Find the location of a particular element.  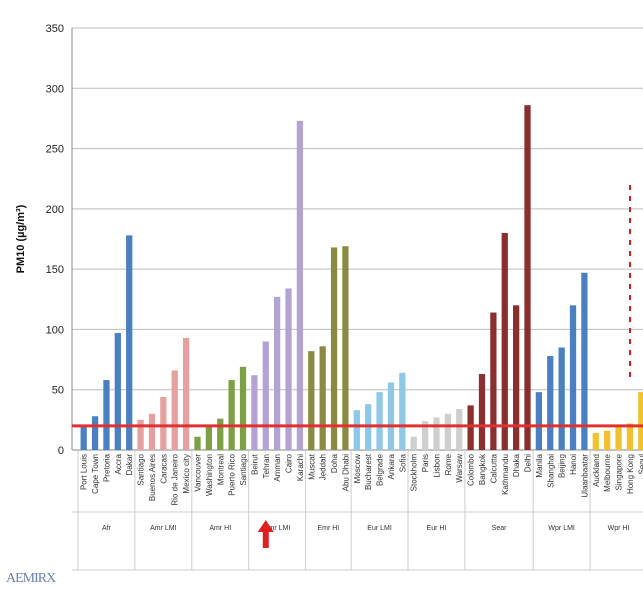

x-tick-label: Washington is located at coordinates (209, 475).